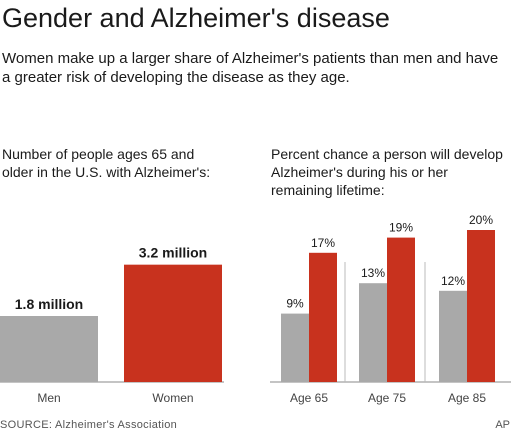 This screenshot has width=511, height=432. Describe the element at coordinates (467, 398) in the screenshot. I see `category-label-age-85: Age 85` at that location.